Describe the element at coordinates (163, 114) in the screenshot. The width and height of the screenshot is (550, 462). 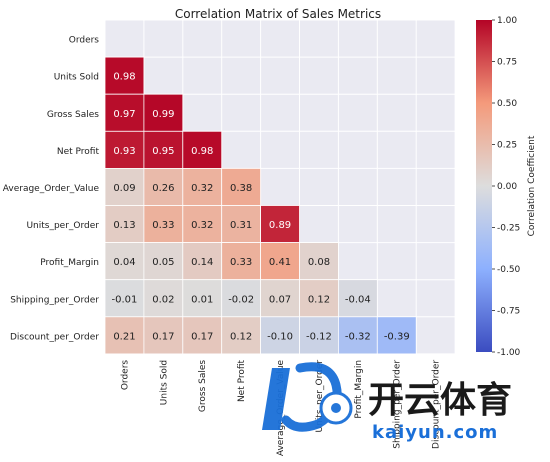
I see `cell-value-label: 0.99` at that location.